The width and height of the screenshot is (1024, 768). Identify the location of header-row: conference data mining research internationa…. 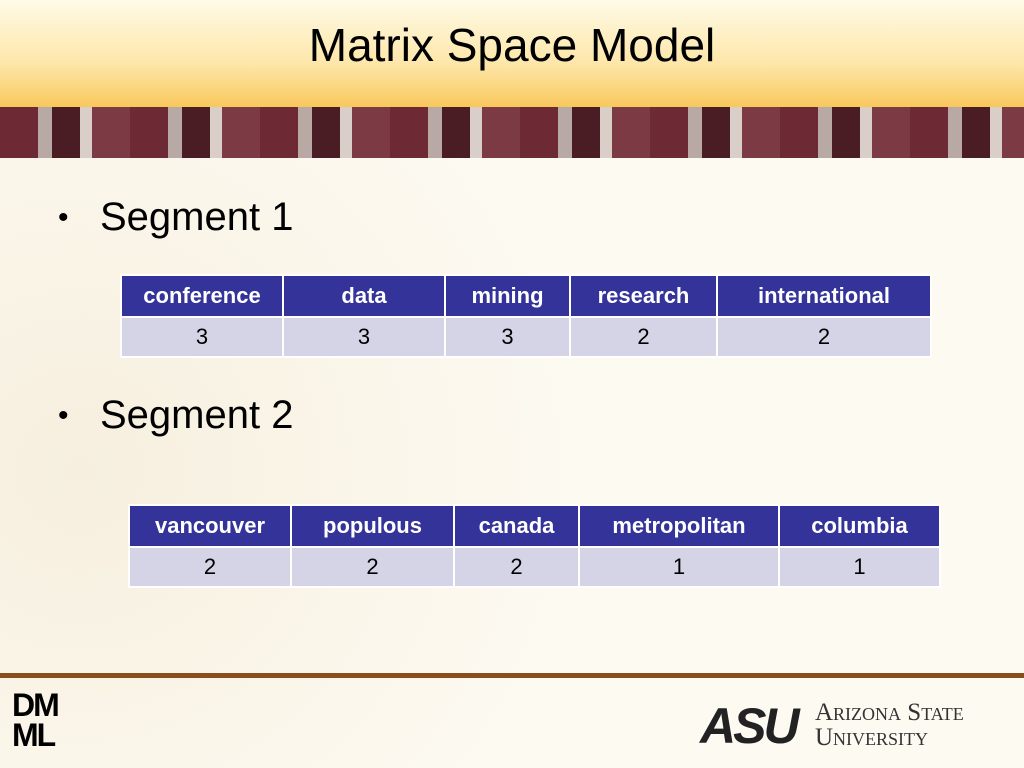
(526, 296).